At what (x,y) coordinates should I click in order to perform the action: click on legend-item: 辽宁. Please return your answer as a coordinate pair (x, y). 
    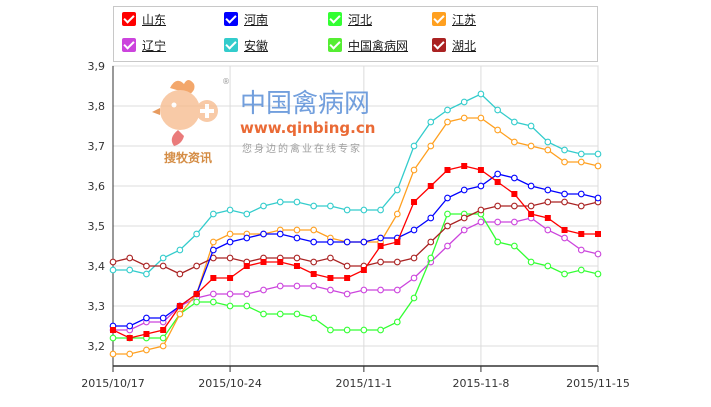
    Looking at the image, I should click on (144, 45).